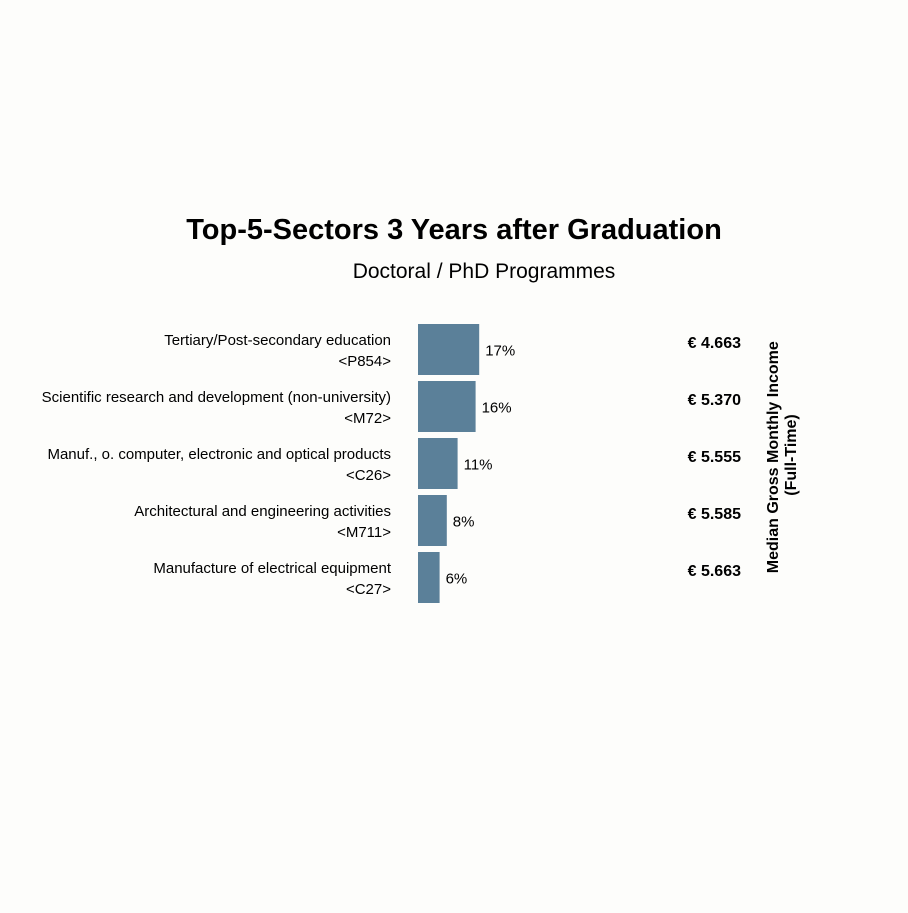  What do you see at coordinates (368, 475) in the screenshot?
I see `category-code: <C26>` at bounding box center [368, 475].